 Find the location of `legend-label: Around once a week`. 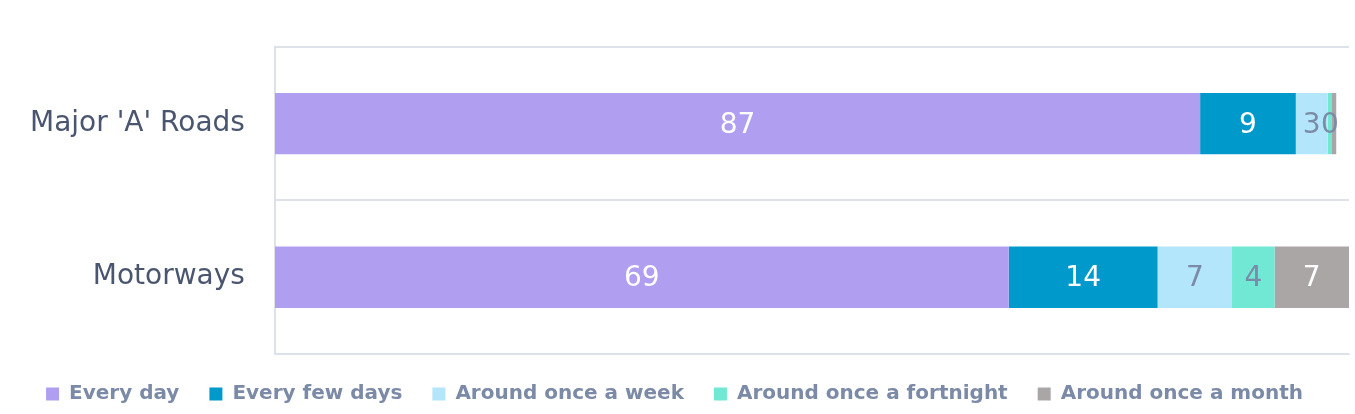

legend-label: Around once a week is located at coordinates (570, 392).